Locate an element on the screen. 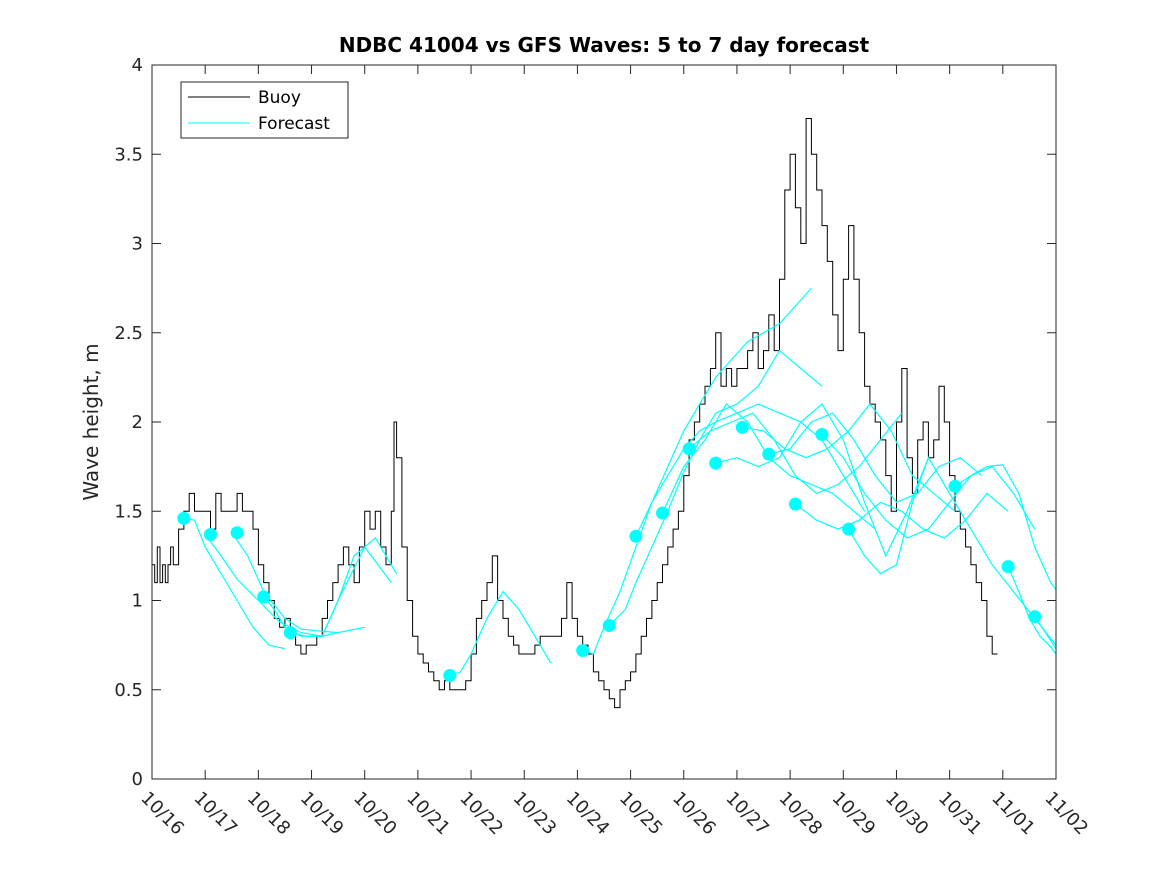 The image size is (1167, 875). x-tick-label: 10/25 is located at coordinates (641, 814).